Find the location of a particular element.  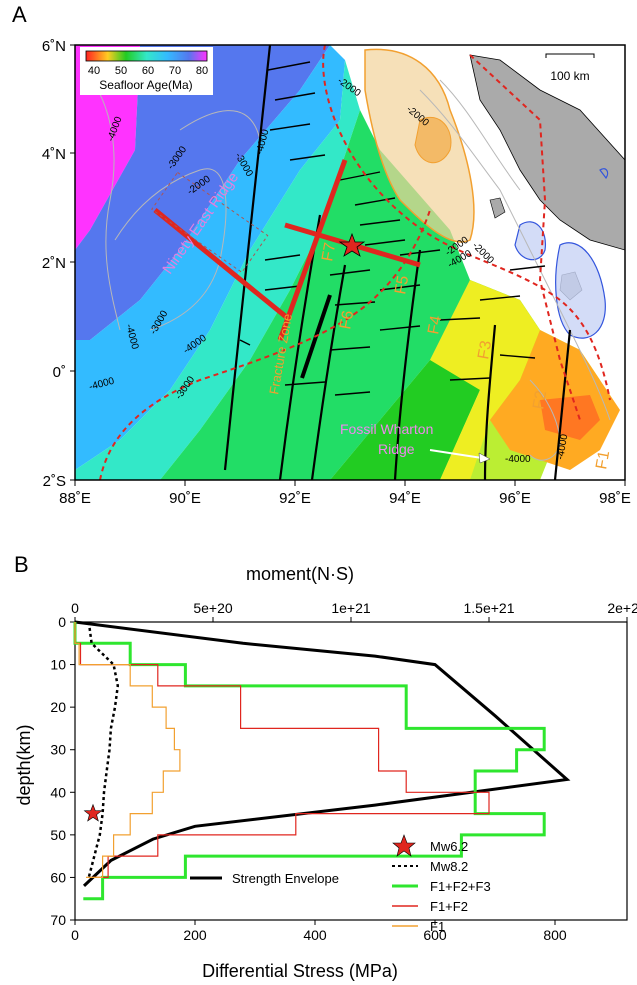

colorbar-tick: 40 is located at coordinates (94, 71).